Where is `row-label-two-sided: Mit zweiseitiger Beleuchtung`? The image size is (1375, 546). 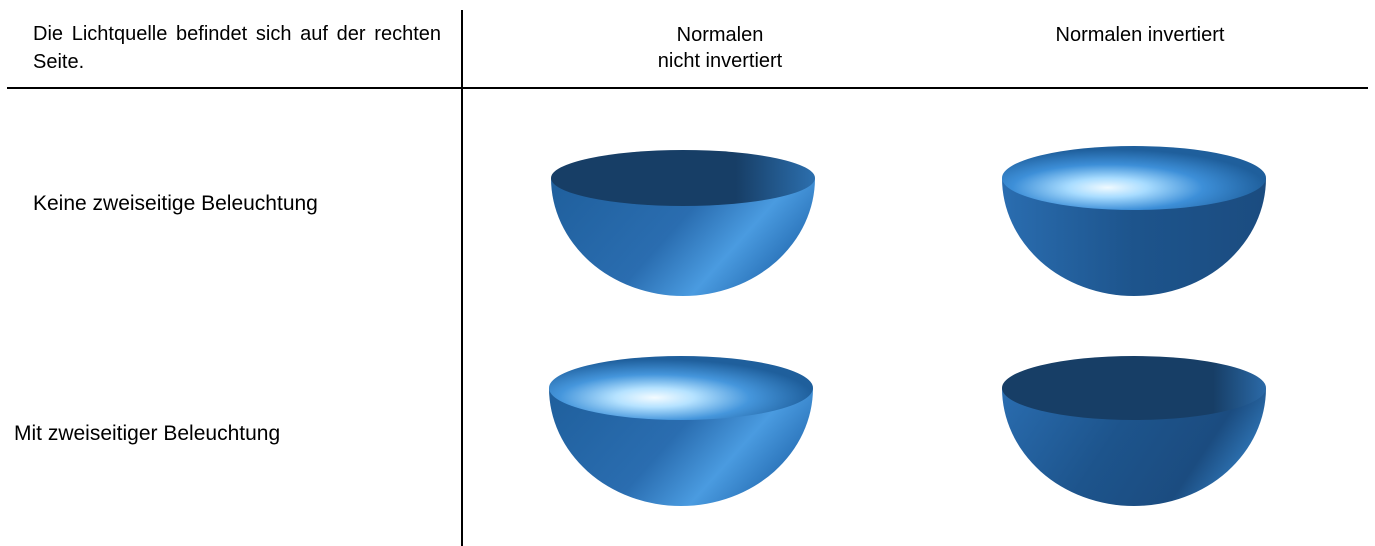 row-label-two-sided: Mit zweiseitiger Beleuchtung is located at coordinates (147, 433).